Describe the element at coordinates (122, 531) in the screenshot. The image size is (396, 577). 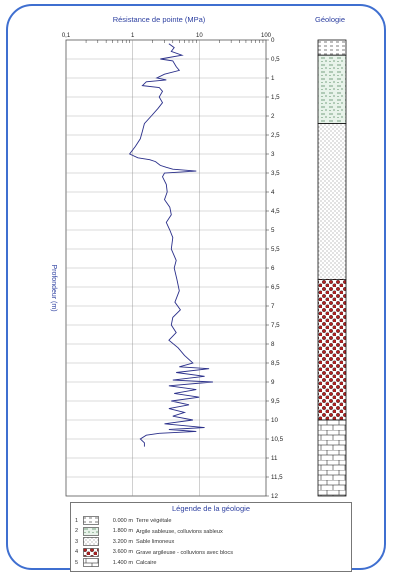
I see `legend-row-depth: 1.800 m` at that location.